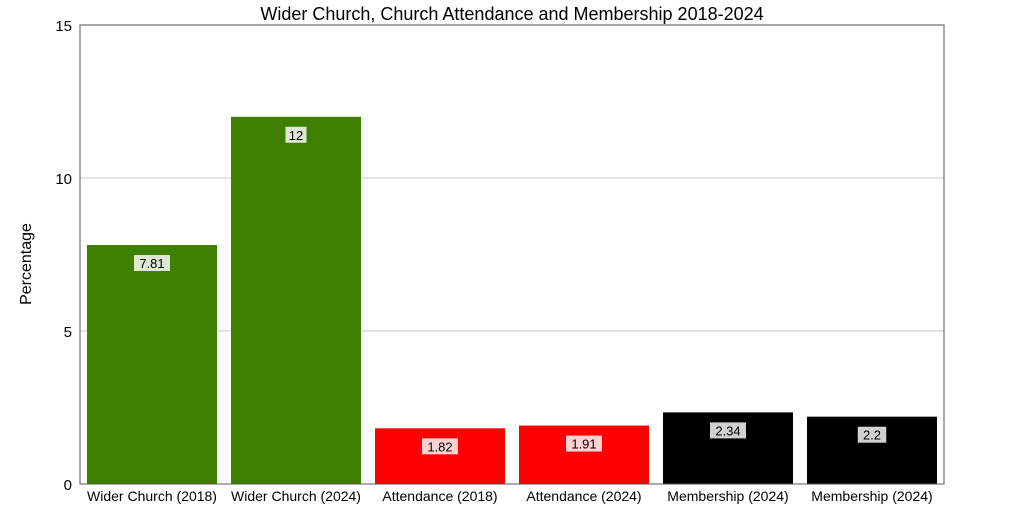 The image size is (1024, 511). I want to click on y-tick-label: 0, so click(68, 485).